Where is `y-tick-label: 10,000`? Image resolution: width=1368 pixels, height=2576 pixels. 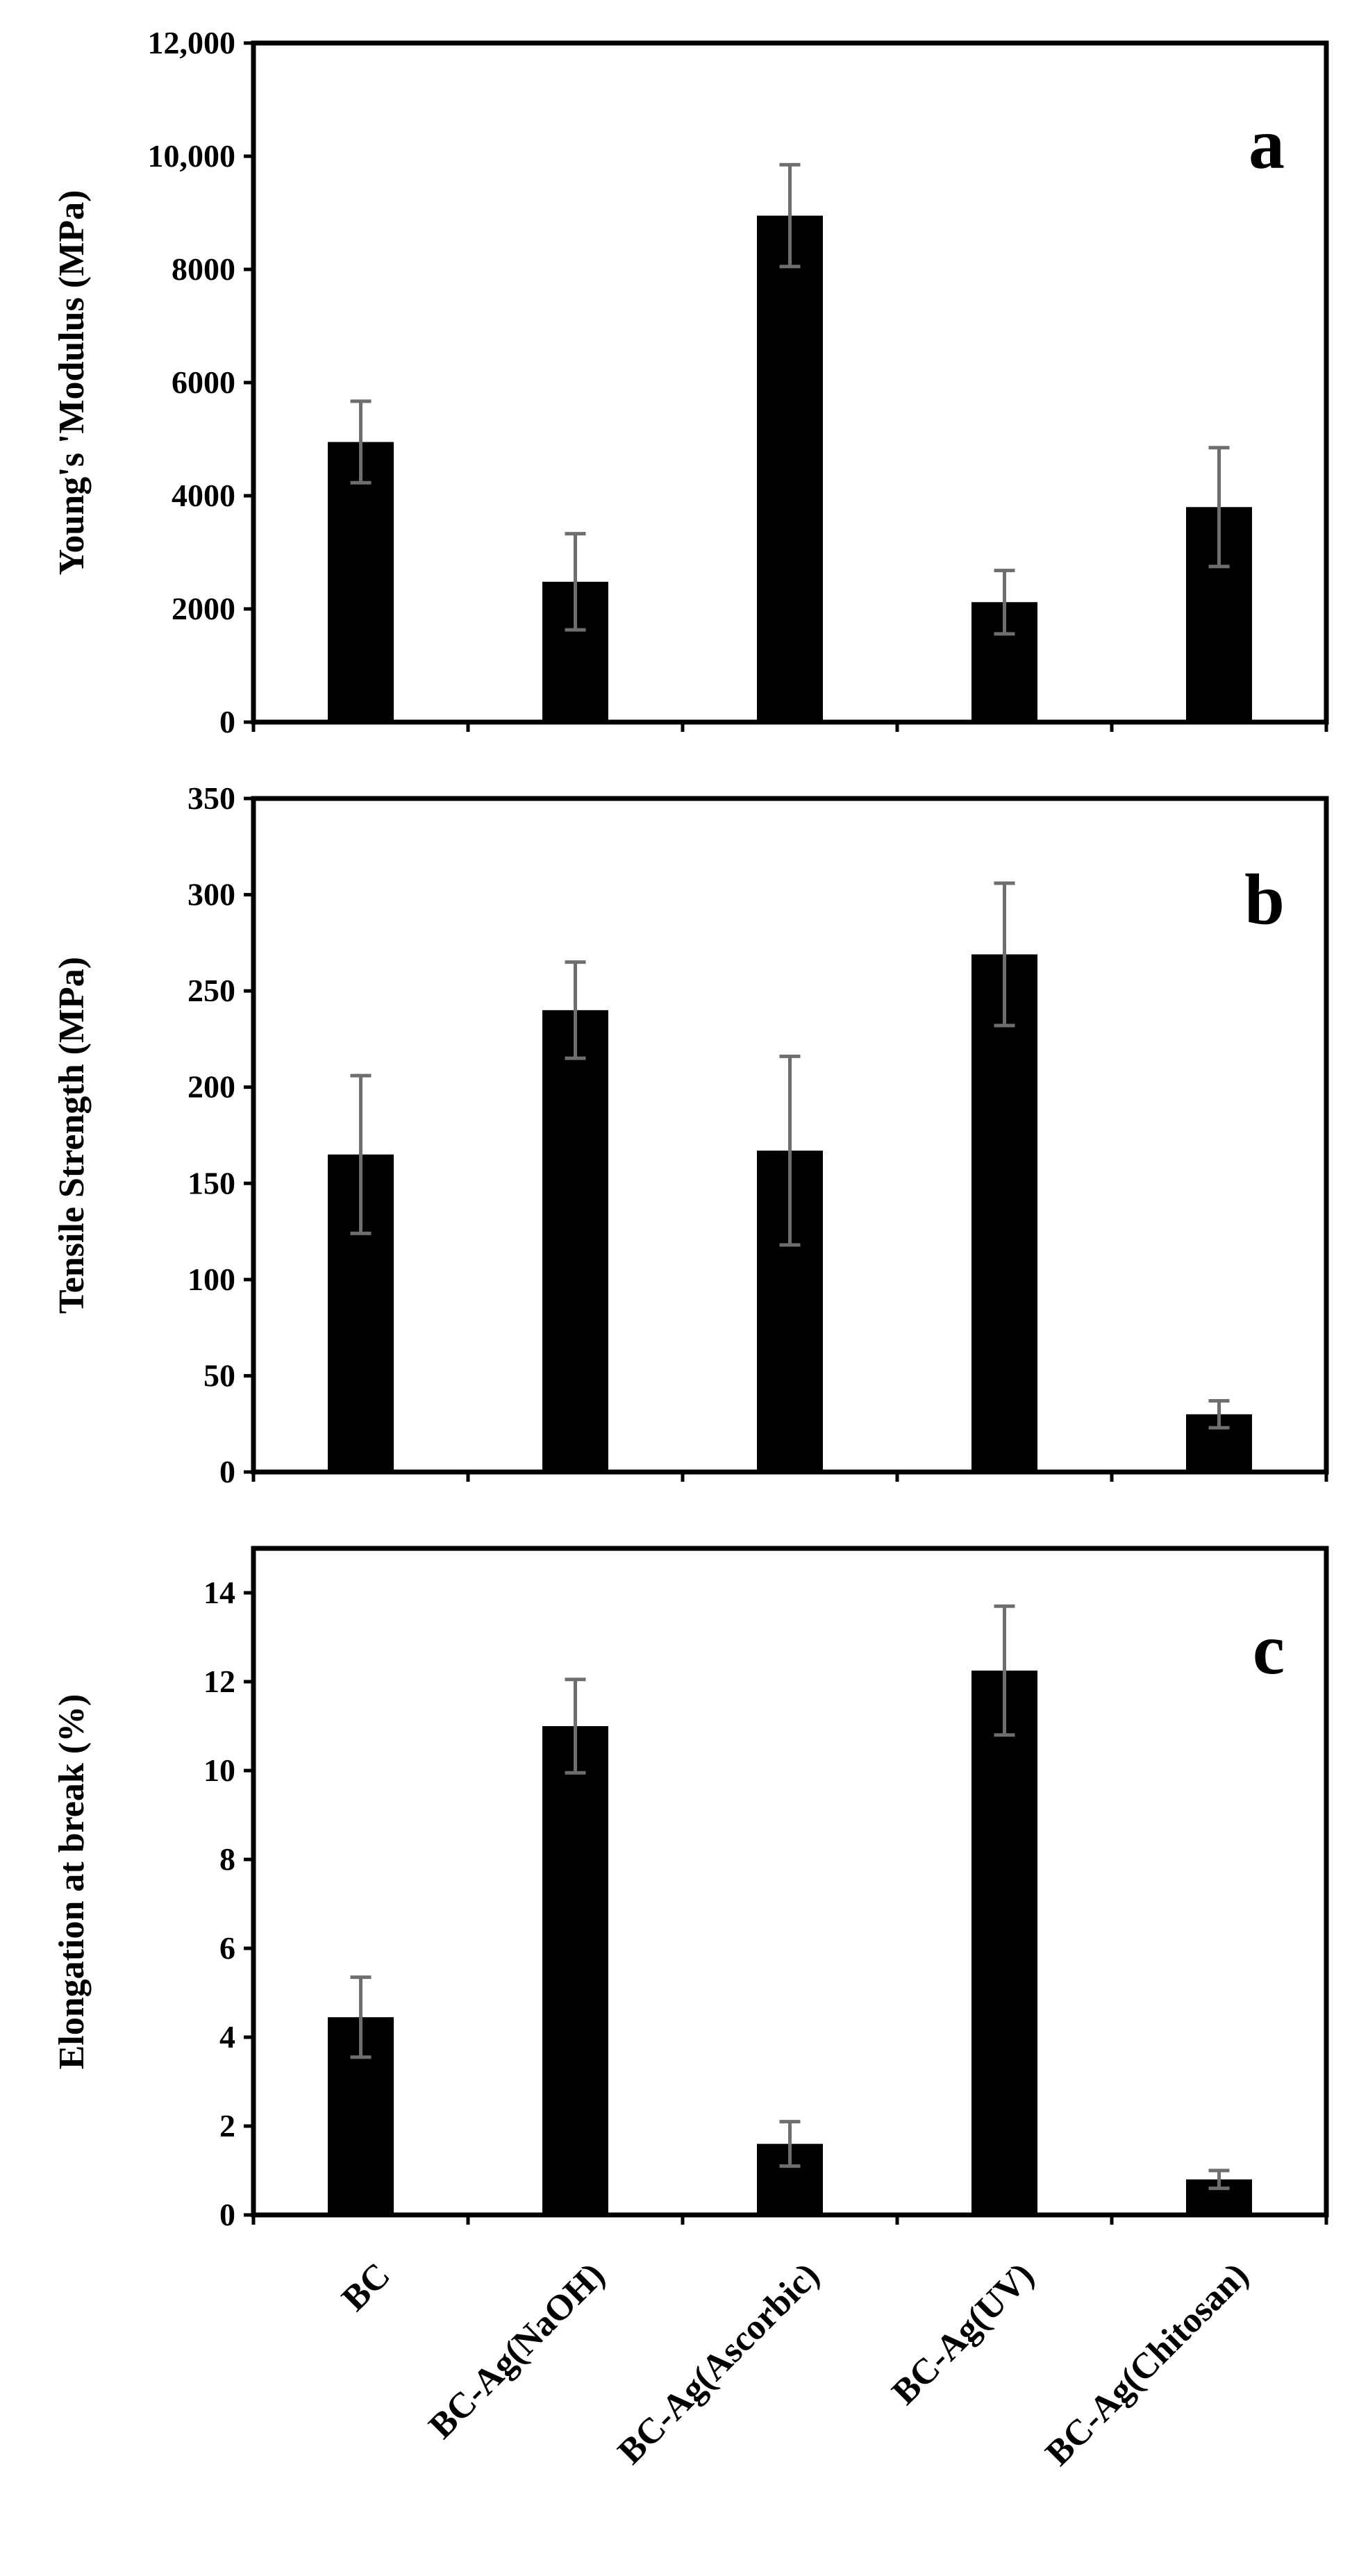 y-tick-label: 10,000 is located at coordinates (192, 156).